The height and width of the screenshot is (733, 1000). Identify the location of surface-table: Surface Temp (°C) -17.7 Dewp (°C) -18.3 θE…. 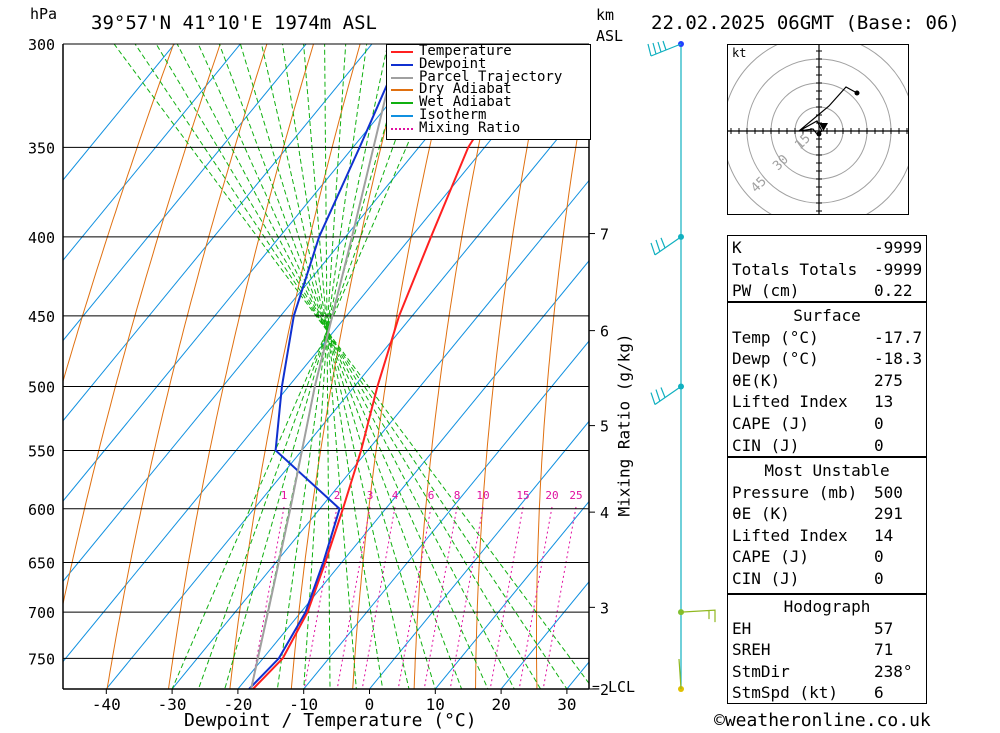
(827, 379).